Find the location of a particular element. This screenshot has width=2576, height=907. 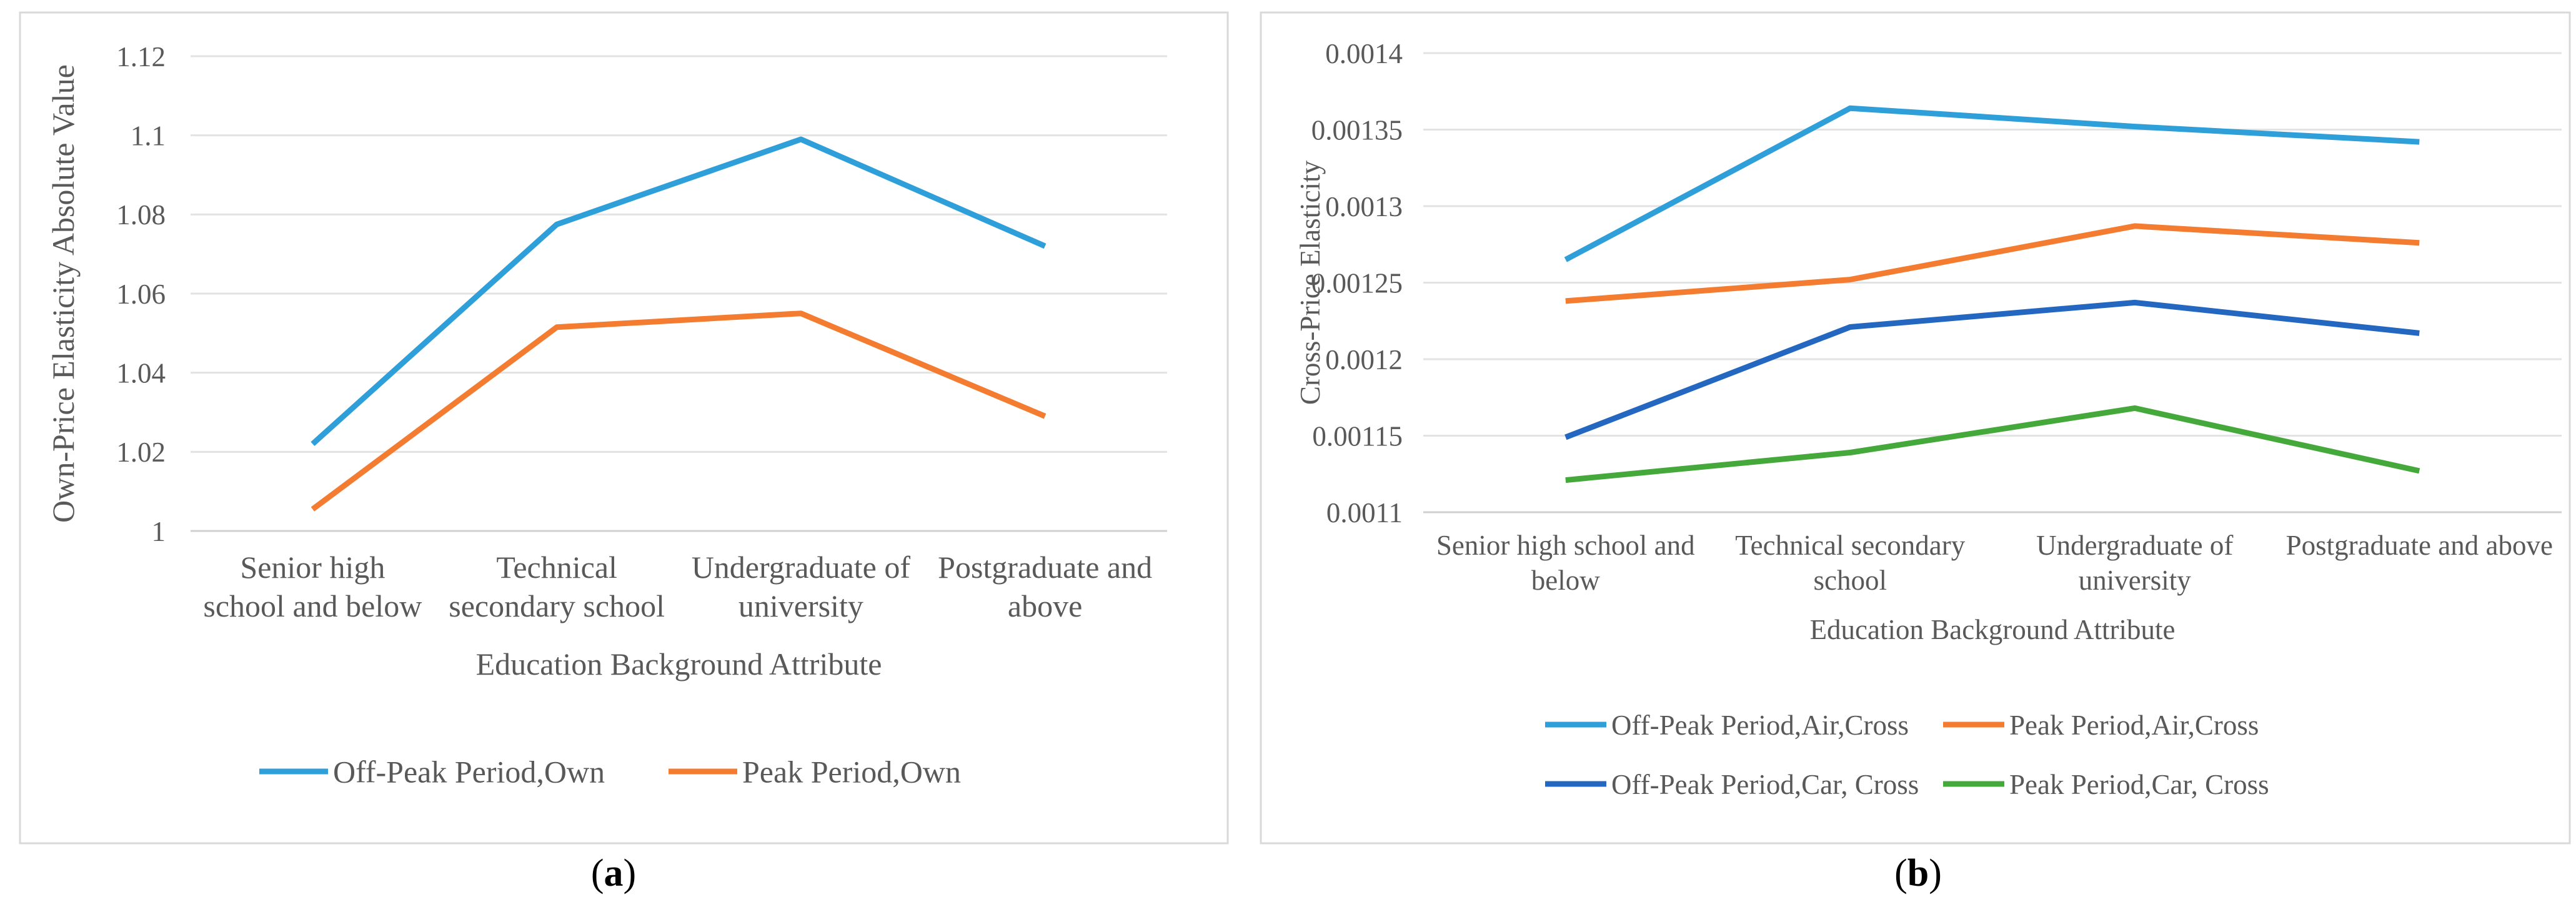

panel-label: (b) is located at coordinates (1918, 873).